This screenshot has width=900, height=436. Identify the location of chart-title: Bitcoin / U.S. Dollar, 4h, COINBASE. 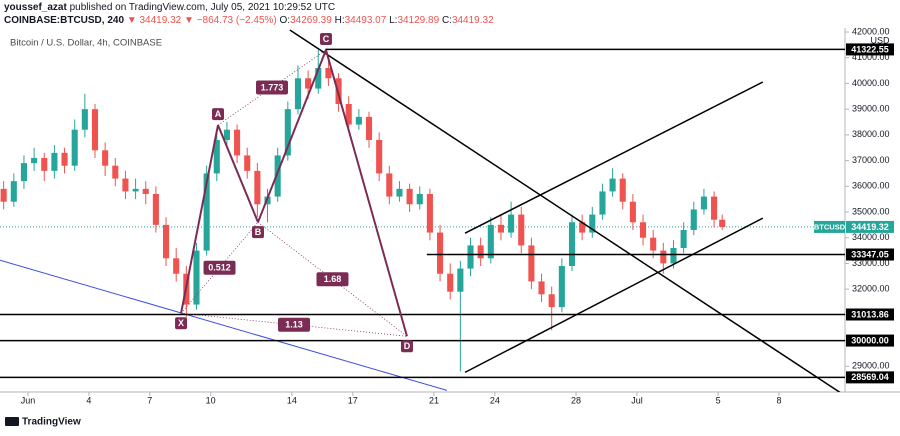
(86, 43).